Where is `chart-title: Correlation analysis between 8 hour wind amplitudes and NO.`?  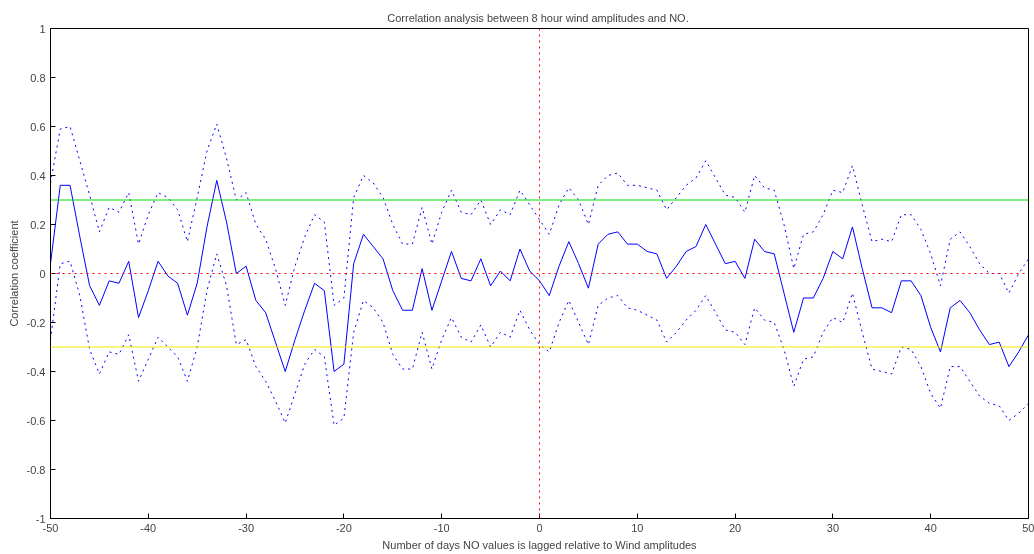
chart-title: Correlation analysis between 8 hour wind amplitudes and NO. is located at coordinates (538, 17).